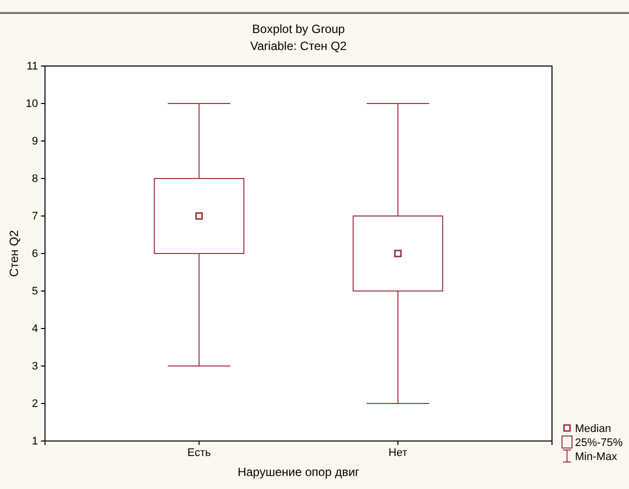 This screenshot has width=629, height=489. Describe the element at coordinates (596, 457) in the screenshot. I see `text: Min-Max` at that location.